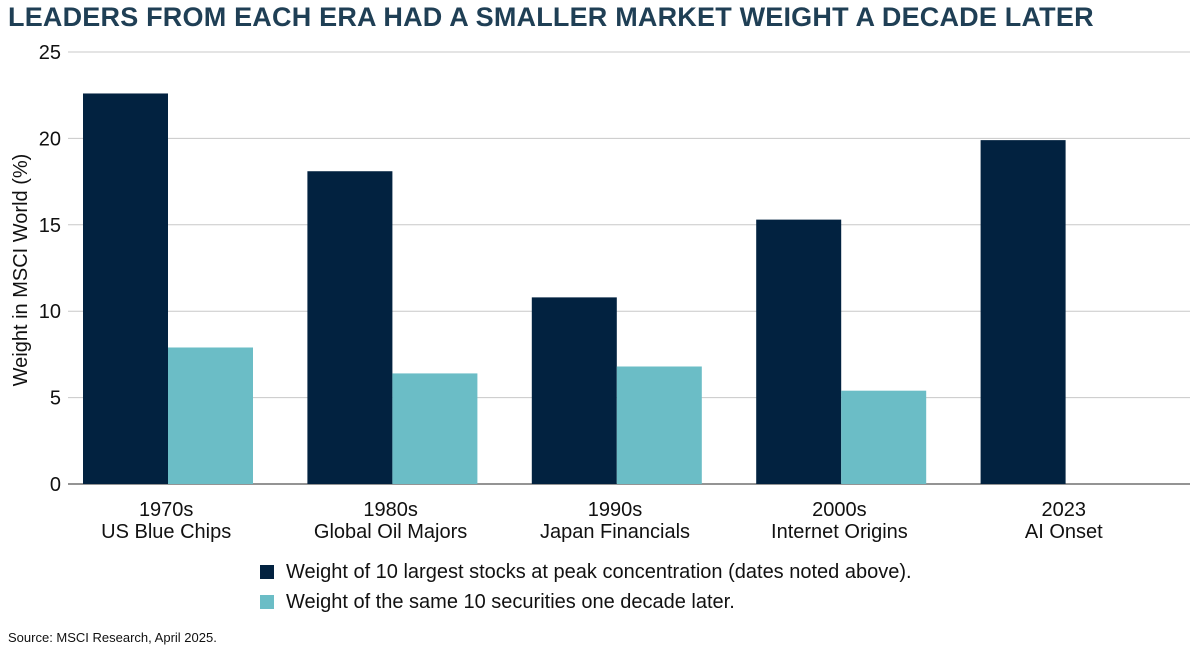 Image resolution: width=1200 pixels, height=650 pixels. What do you see at coordinates (166, 532) in the screenshot?
I see `x-tick-label-group: US Blue Chips` at bounding box center [166, 532].